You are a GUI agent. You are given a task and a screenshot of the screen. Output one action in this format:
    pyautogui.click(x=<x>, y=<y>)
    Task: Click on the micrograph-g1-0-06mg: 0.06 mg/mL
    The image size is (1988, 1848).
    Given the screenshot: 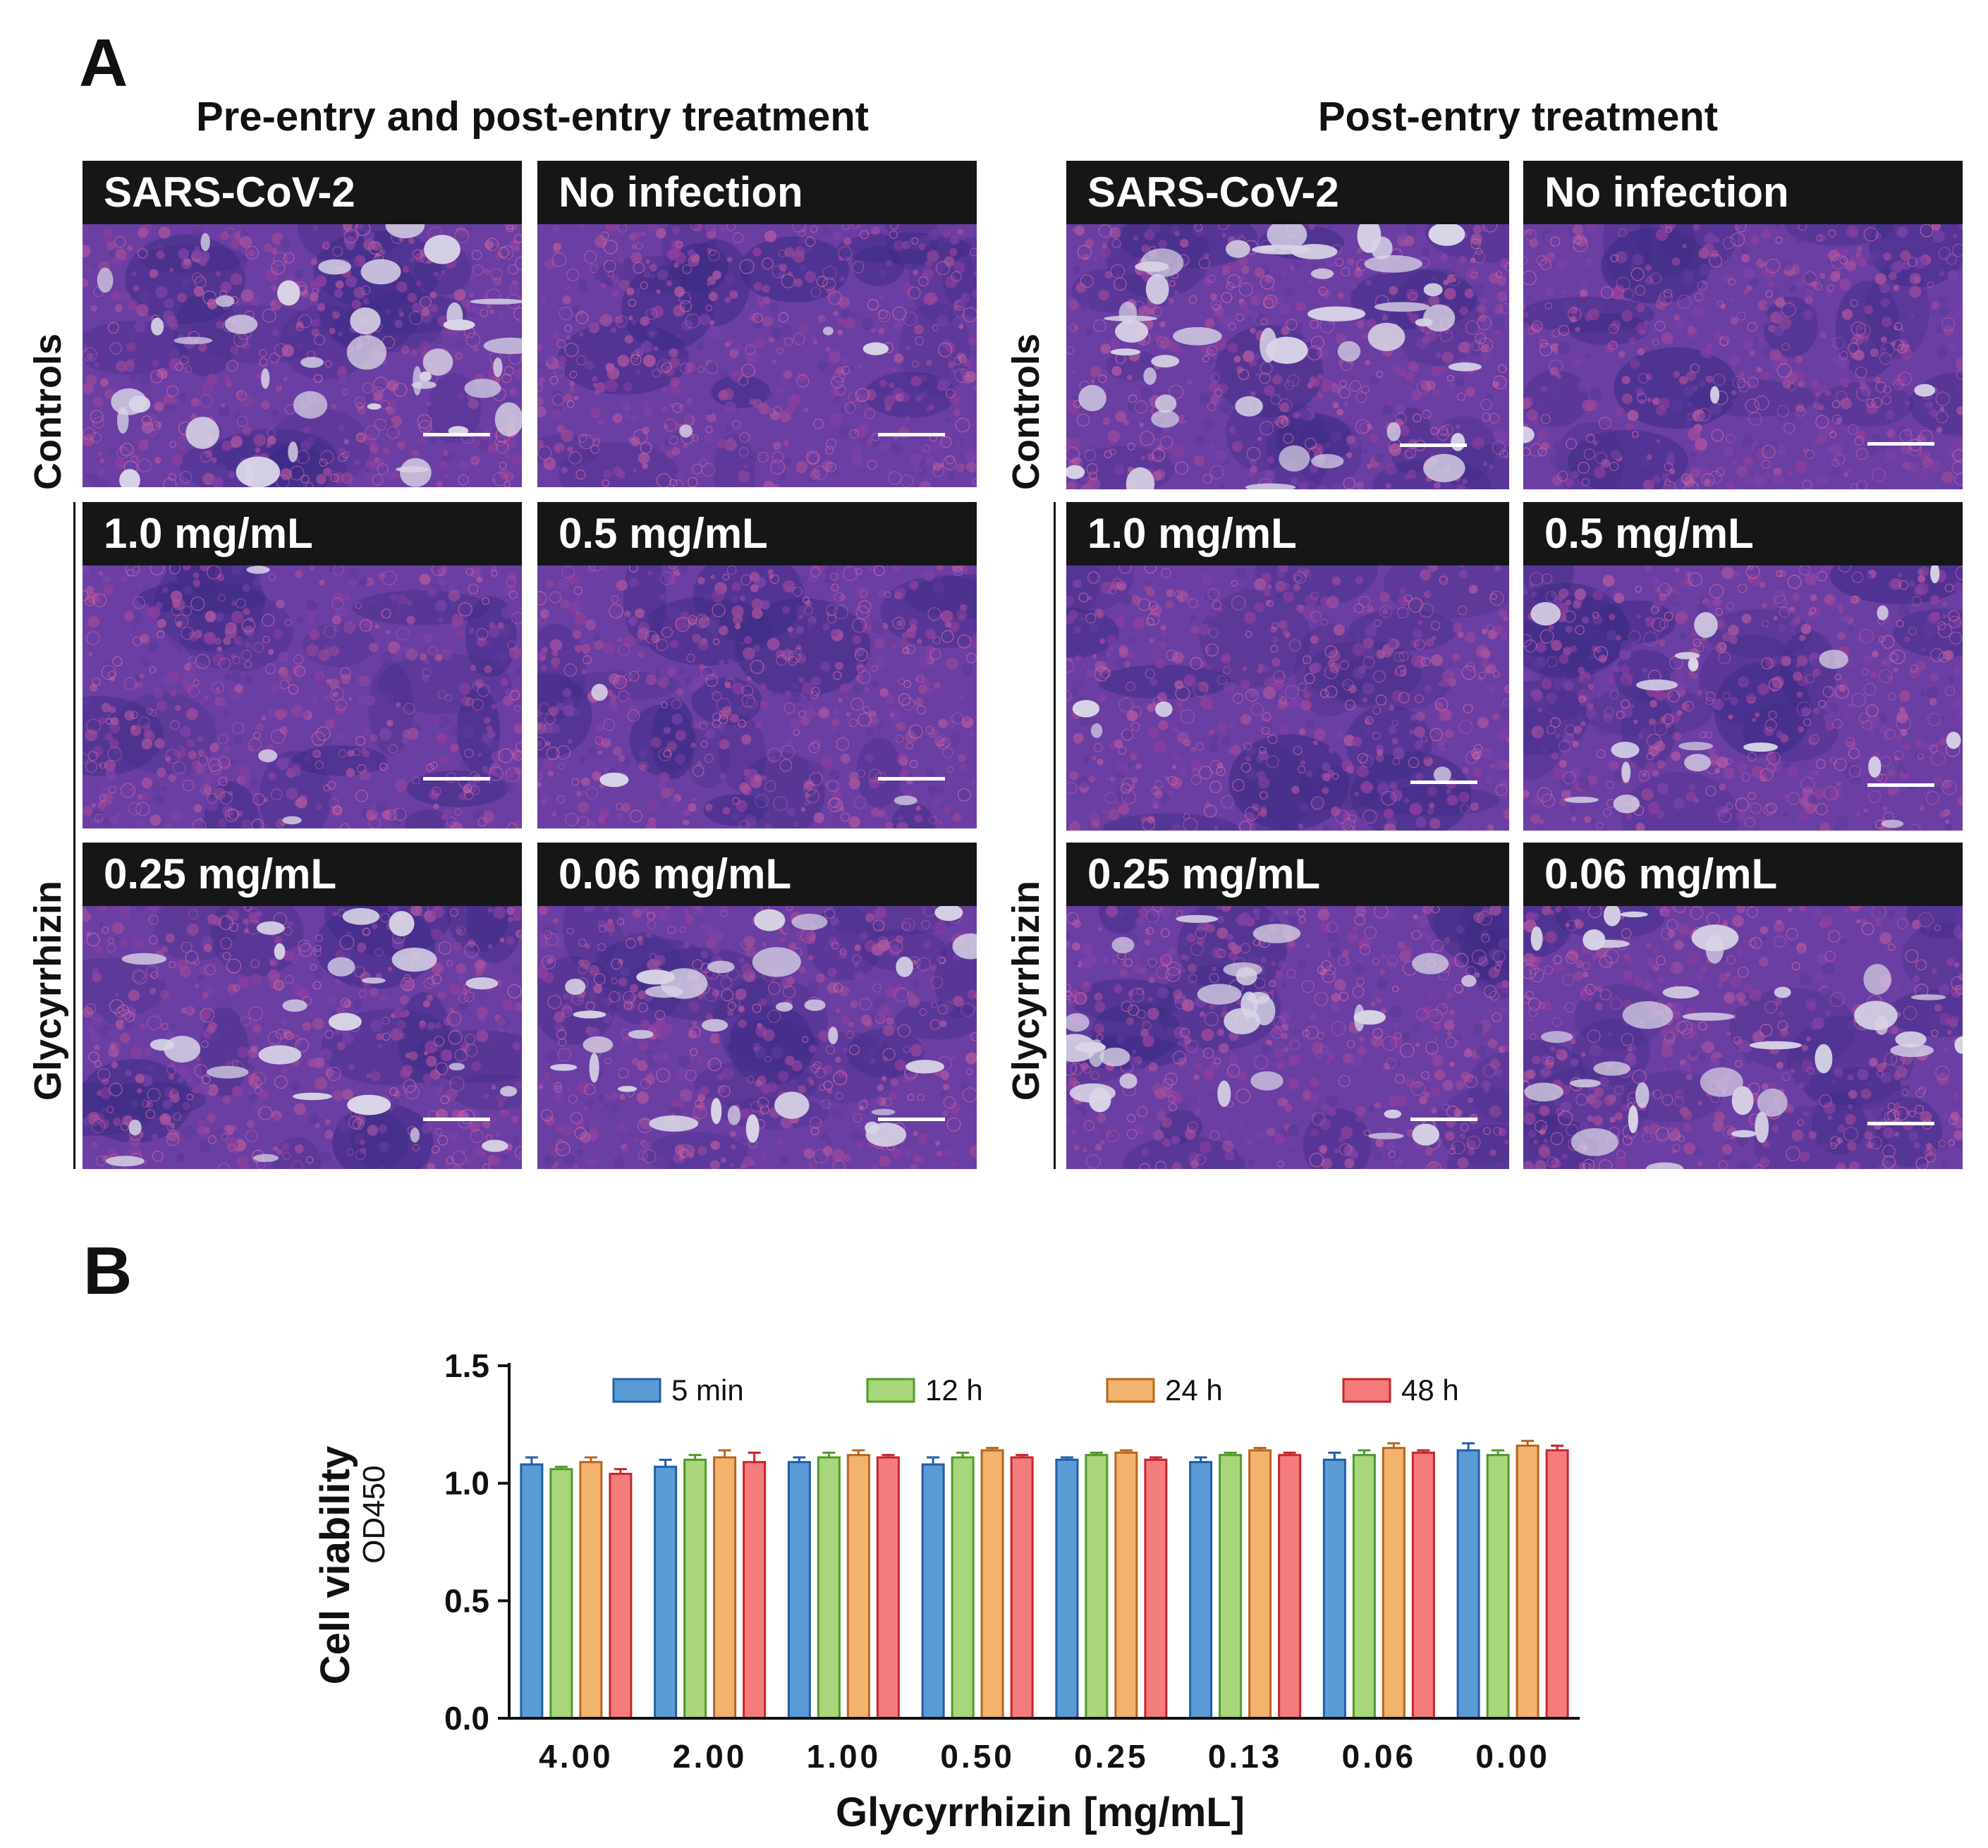 What is the action you would take?
    pyautogui.click(x=757, y=1006)
    